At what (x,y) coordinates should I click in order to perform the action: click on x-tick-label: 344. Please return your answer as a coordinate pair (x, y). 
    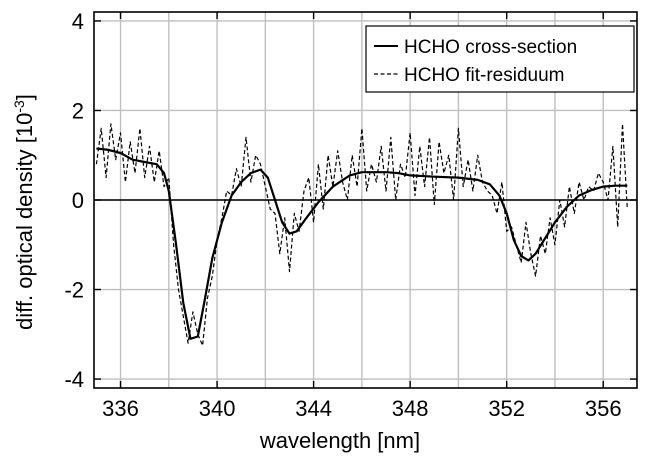
    Looking at the image, I should click on (313, 408).